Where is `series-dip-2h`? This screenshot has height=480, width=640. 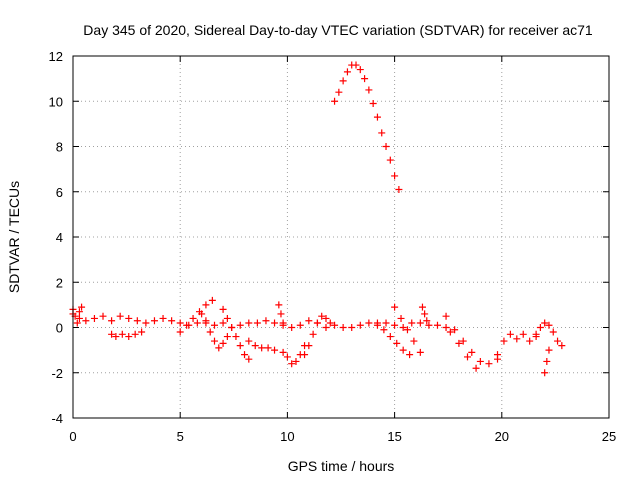
series-dip-2h is located at coordinates (127, 334).